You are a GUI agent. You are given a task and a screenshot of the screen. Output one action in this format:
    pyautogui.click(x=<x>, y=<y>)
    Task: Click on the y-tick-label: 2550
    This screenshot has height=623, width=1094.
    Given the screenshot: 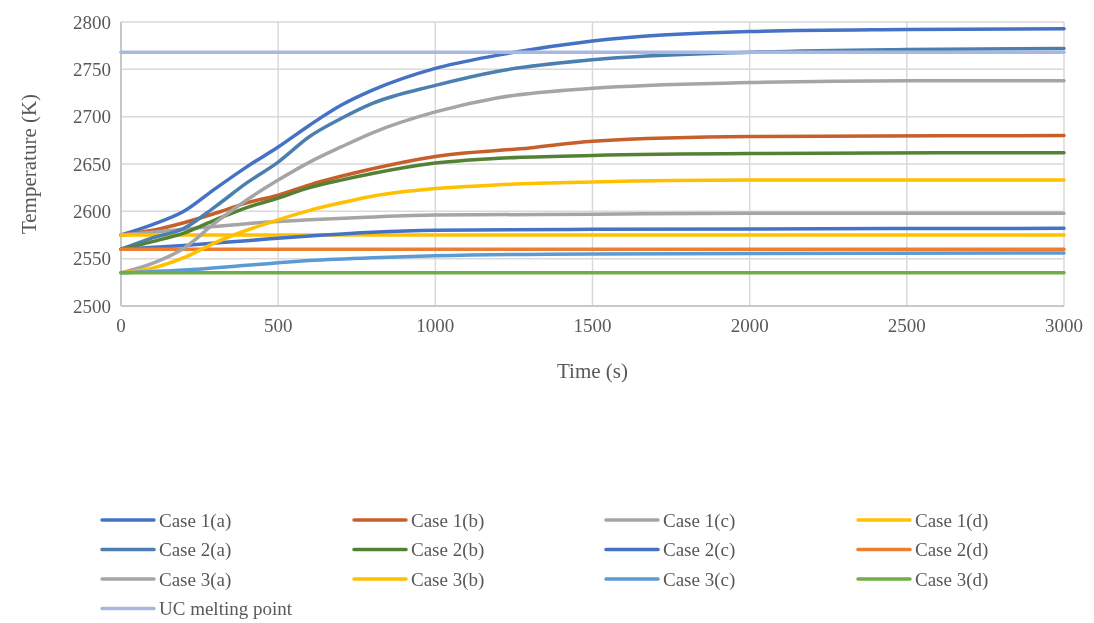 What is the action you would take?
    pyautogui.click(x=92, y=259)
    